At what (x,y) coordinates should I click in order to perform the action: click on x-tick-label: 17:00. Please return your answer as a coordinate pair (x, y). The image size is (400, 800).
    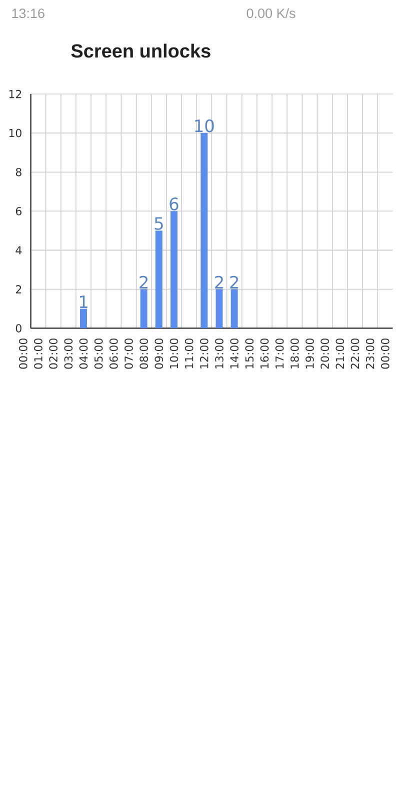
    Looking at the image, I should click on (279, 353).